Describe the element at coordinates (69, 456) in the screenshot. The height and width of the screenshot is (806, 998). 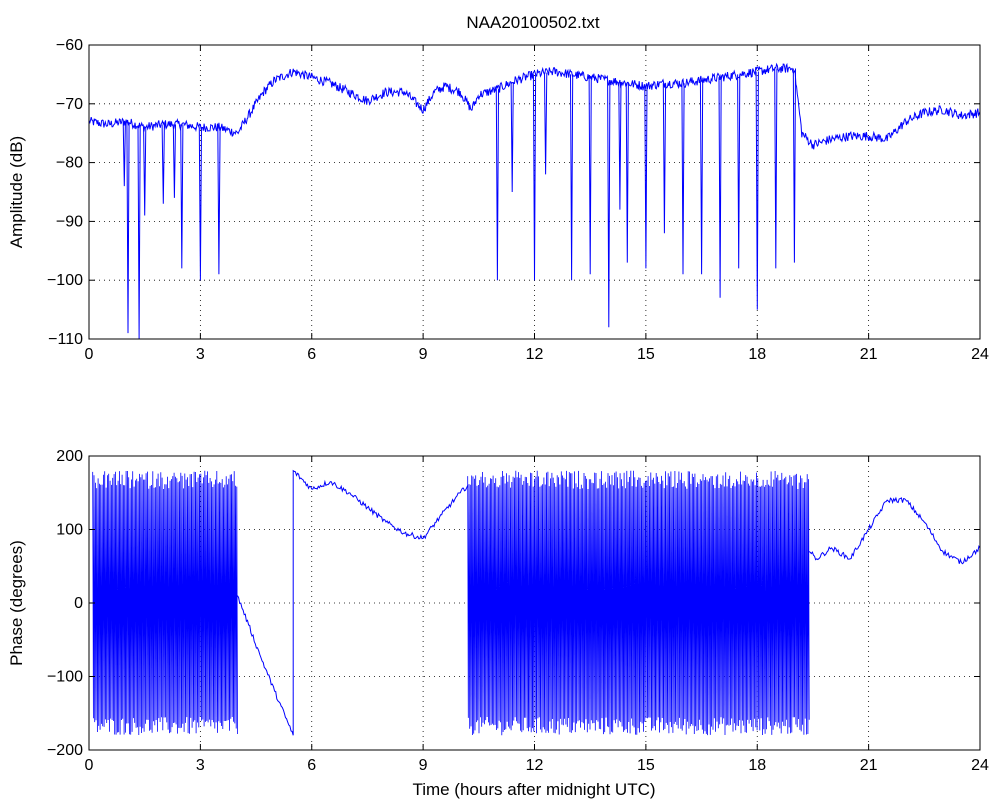
I see `ytick-label: 200` at that location.